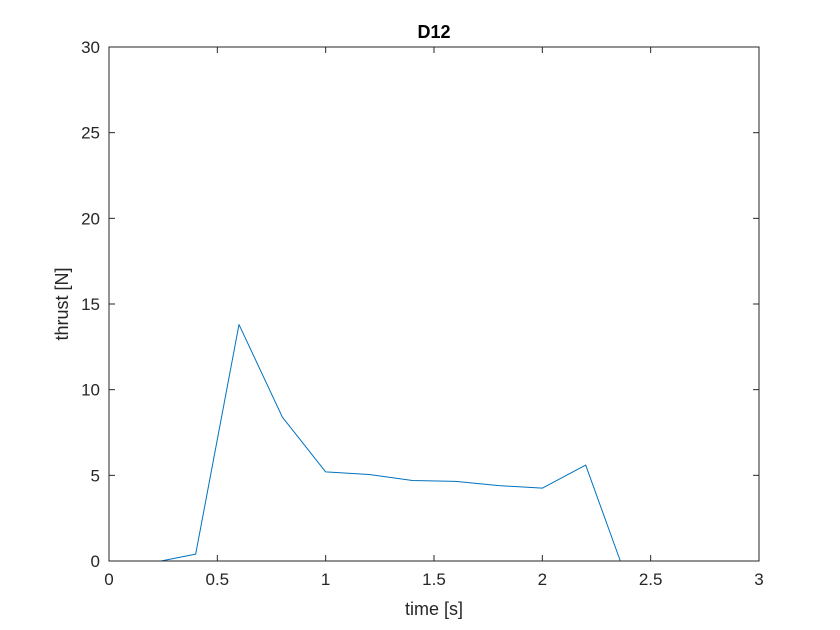  Describe the element at coordinates (90, 133) in the screenshot. I see `y-tick-label: 25` at that location.